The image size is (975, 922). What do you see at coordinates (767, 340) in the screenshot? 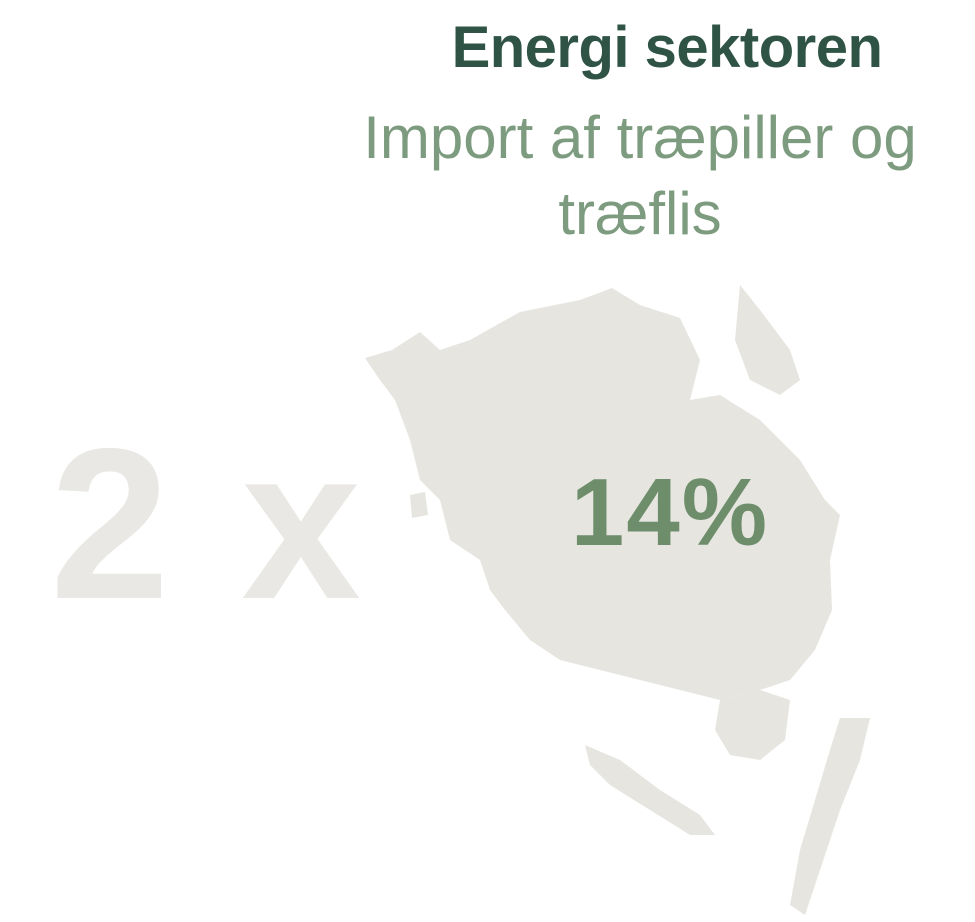
I see `peninsula` at bounding box center [767, 340].